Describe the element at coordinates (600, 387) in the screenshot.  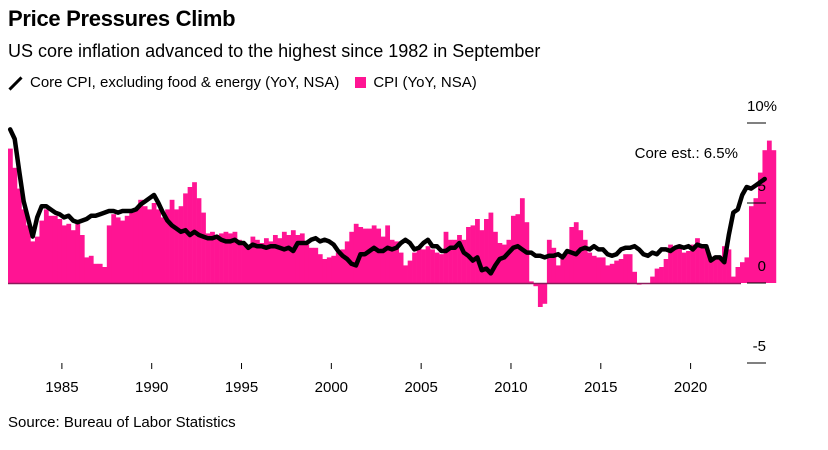
I see `x-tick-label: 2015` at that location.